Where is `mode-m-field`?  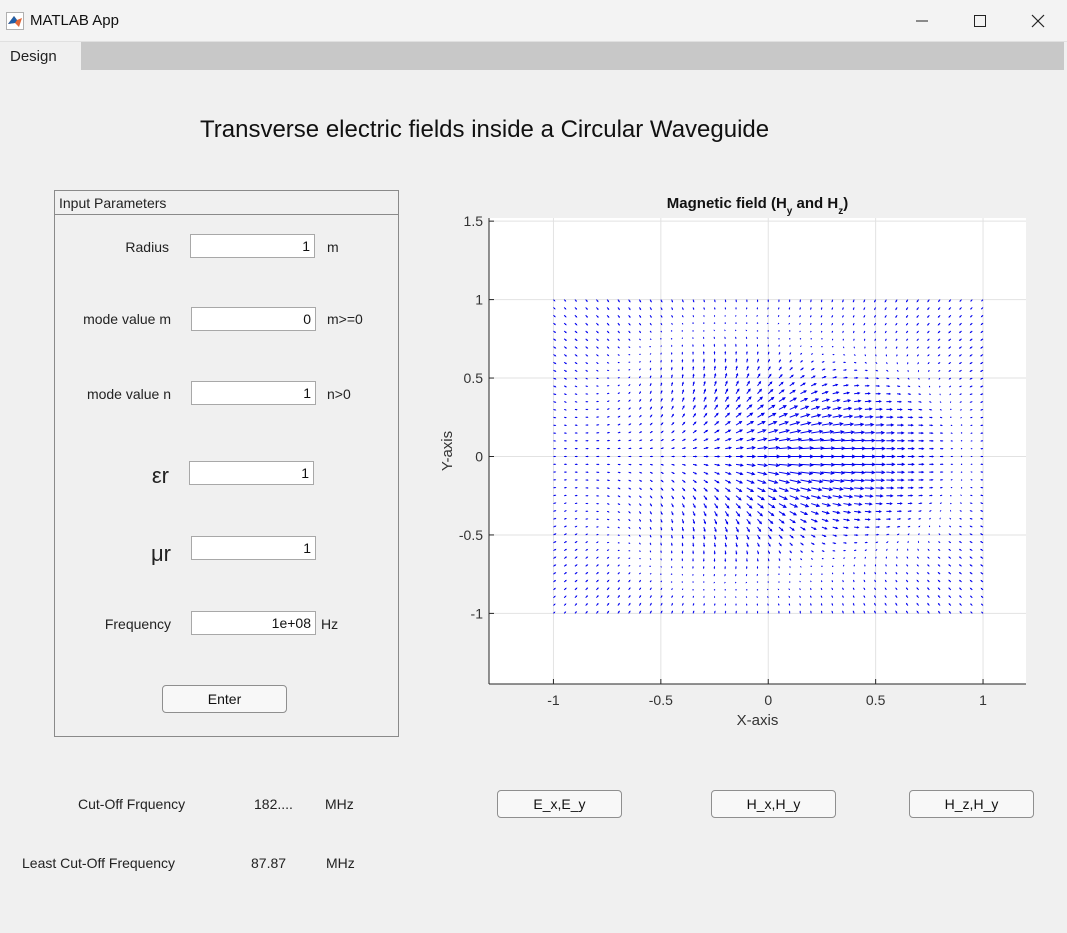 mode-m-field is located at coordinates (253, 319).